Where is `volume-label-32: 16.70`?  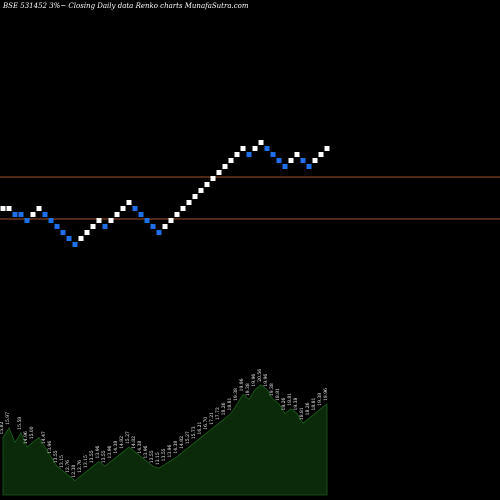
volume-label-32: 16.70 is located at coordinates (206, 423).